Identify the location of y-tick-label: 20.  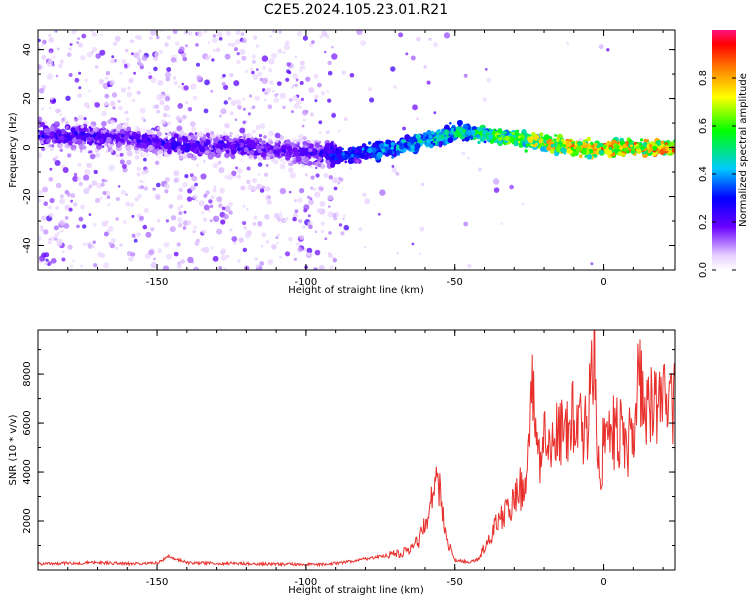
(27, 98).